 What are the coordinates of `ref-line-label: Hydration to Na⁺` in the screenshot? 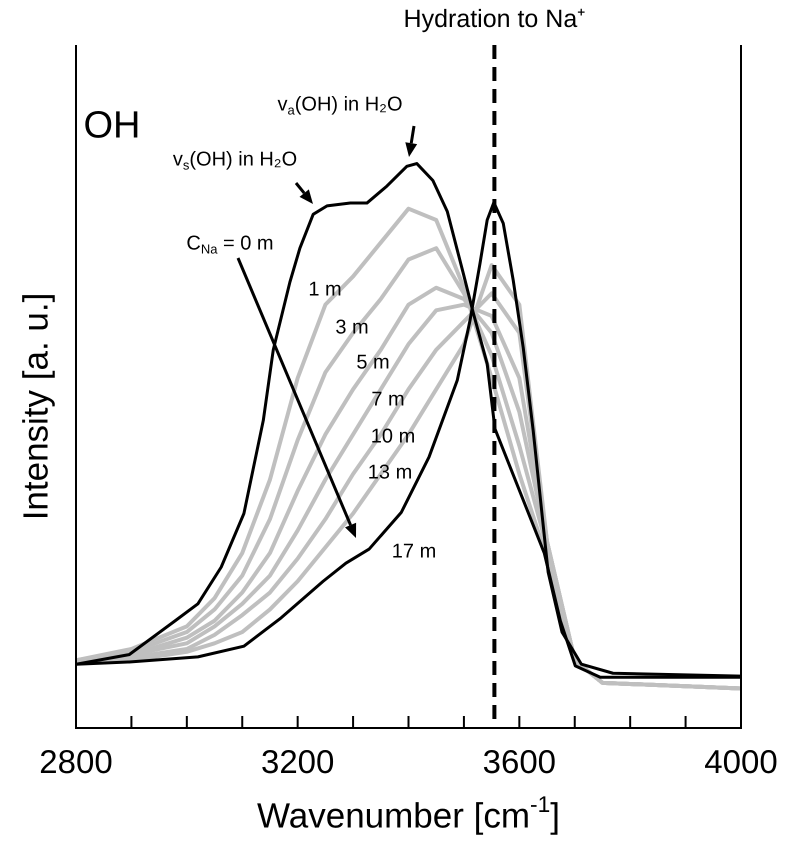 It's located at (495, 18).